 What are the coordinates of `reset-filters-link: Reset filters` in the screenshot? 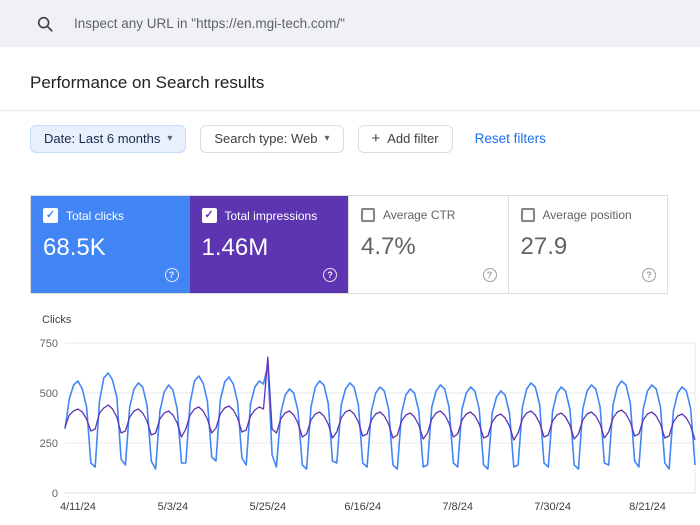 It's located at (510, 138).